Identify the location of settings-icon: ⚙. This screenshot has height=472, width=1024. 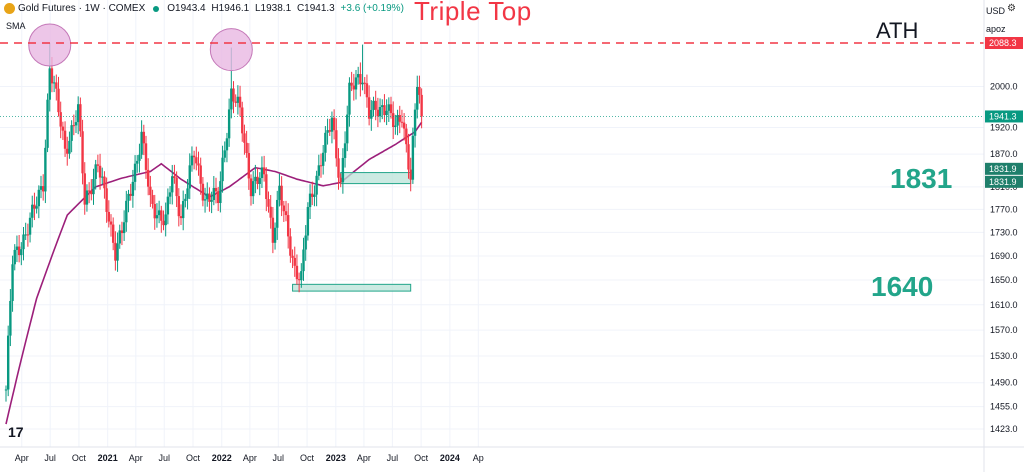
(1011, 8).